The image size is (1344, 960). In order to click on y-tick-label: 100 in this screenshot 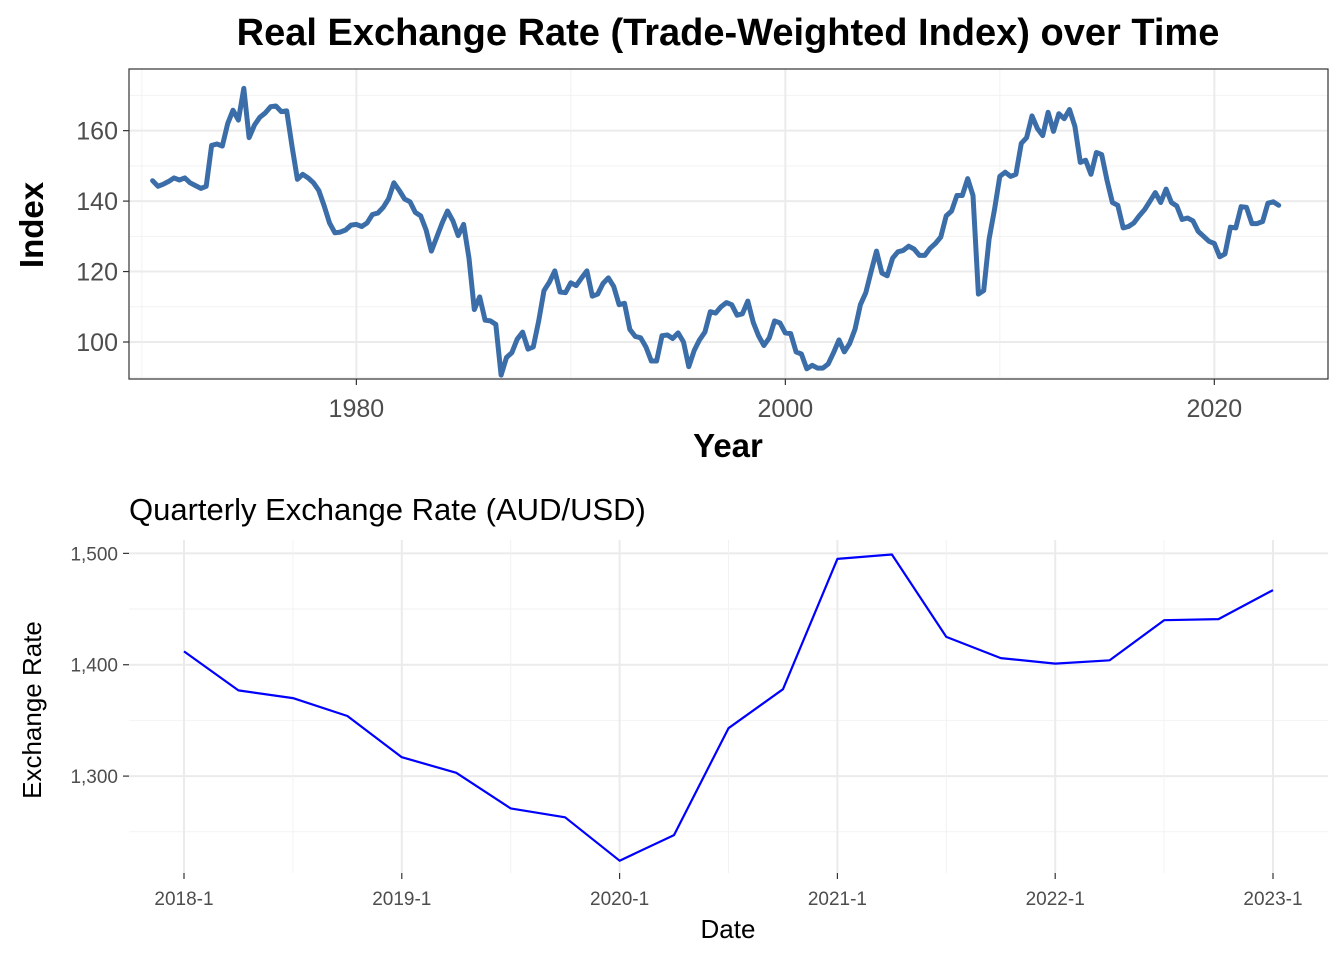, I will do `click(97, 343)`.